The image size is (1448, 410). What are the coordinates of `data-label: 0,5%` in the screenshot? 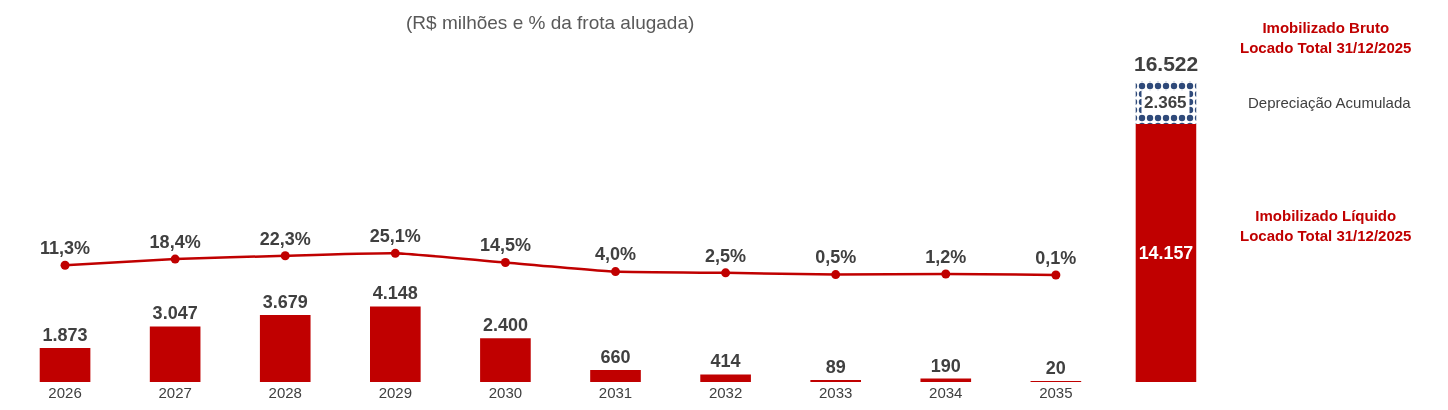 It's located at (836, 257).